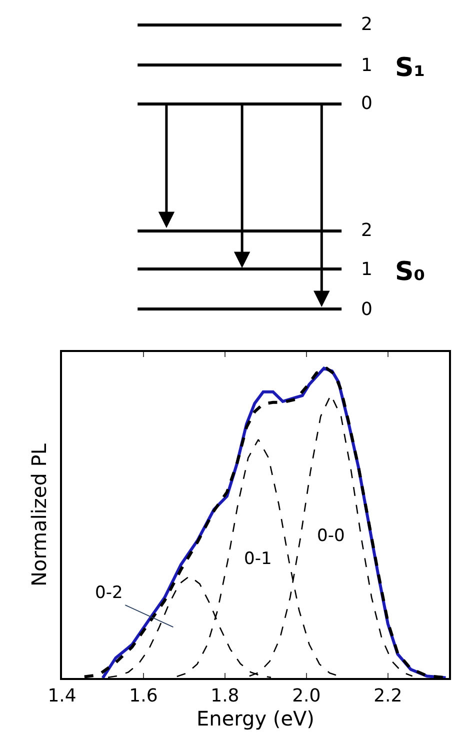 The height and width of the screenshot is (753, 452). What do you see at coordinates (410, 272) in the screenshot?
I see `text: S₀` at bounding box center [410, 272].